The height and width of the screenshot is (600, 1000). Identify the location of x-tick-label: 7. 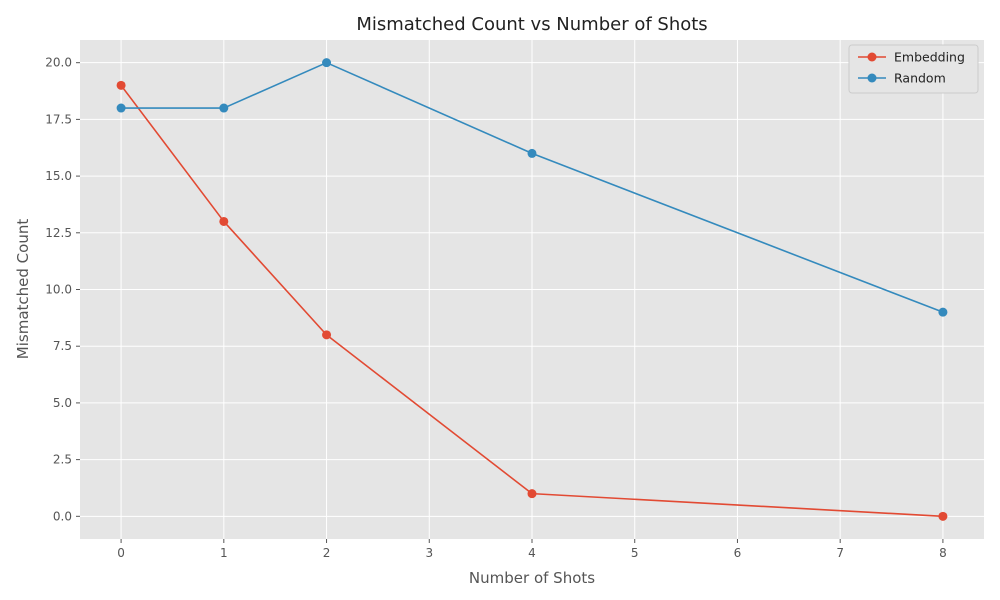
(840, 553).